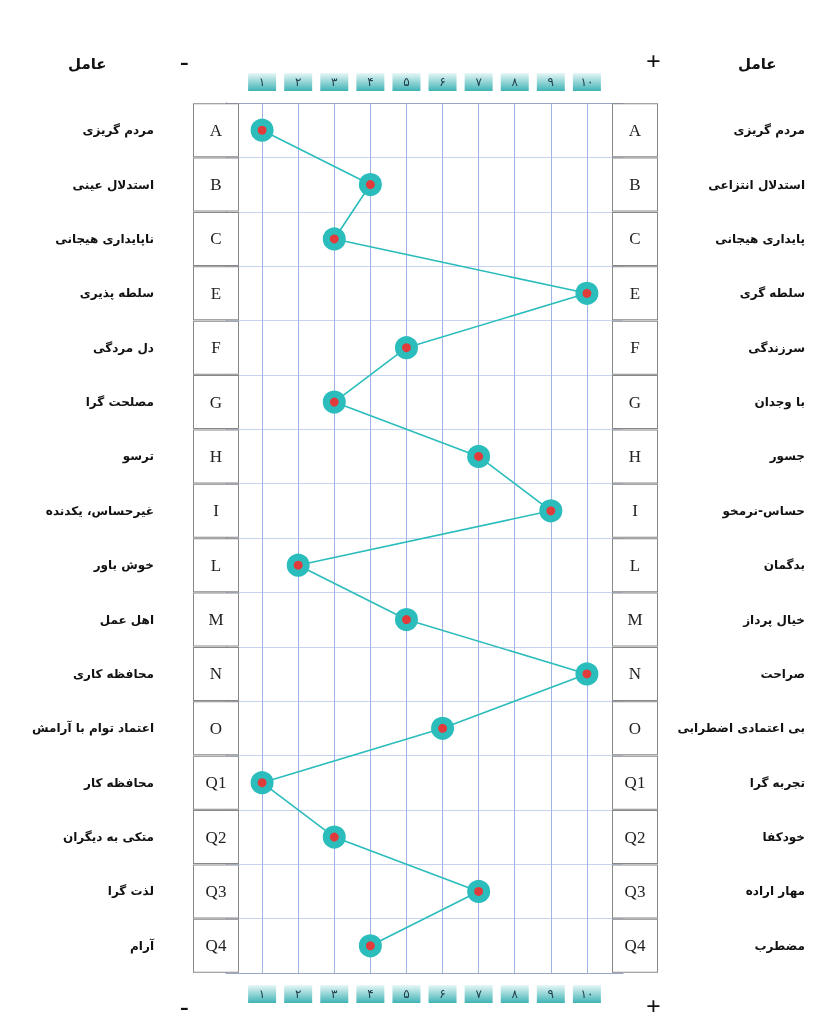  What do you see at coordinates (635, 620) in the screenshot?
I see `category-label: M` at bounding box center [635, 620].